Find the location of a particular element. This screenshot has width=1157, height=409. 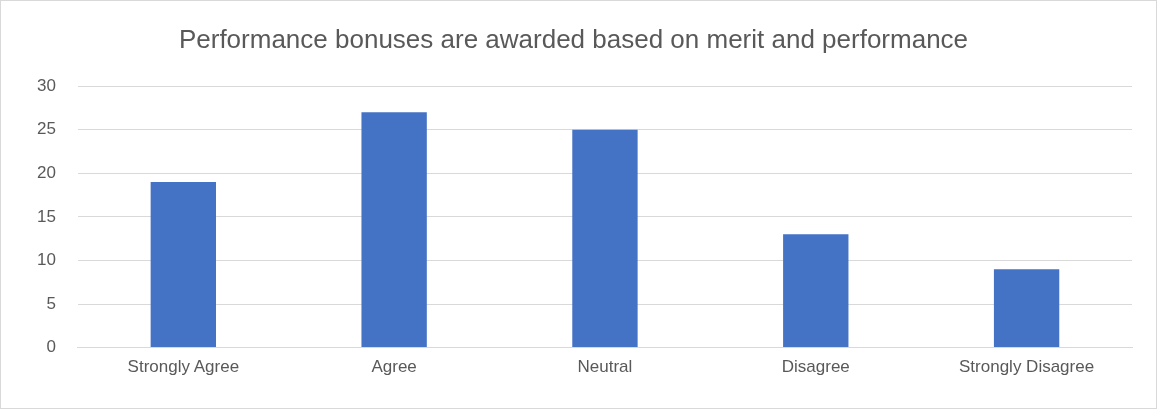

y-tick-label: 10 is located at coordinates (46, 260).